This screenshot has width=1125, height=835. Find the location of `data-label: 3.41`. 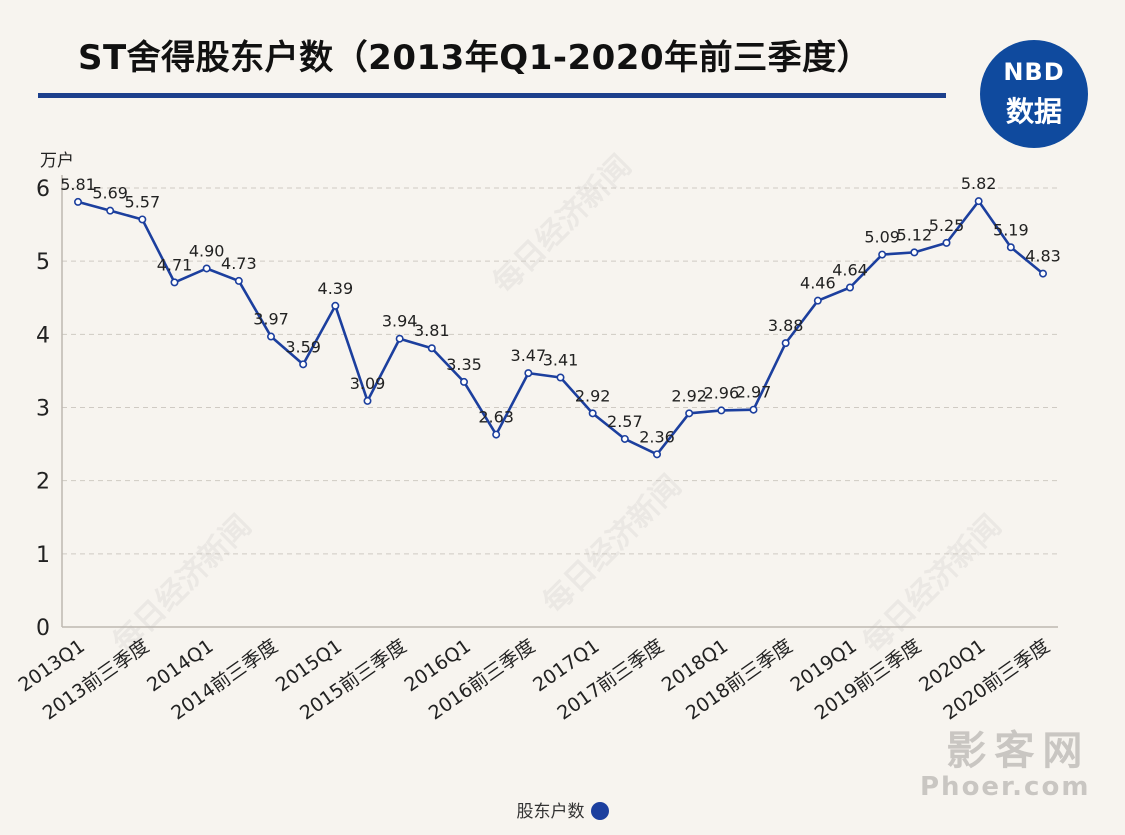

data-label: 3.41 is located at coordinates (561, 360).